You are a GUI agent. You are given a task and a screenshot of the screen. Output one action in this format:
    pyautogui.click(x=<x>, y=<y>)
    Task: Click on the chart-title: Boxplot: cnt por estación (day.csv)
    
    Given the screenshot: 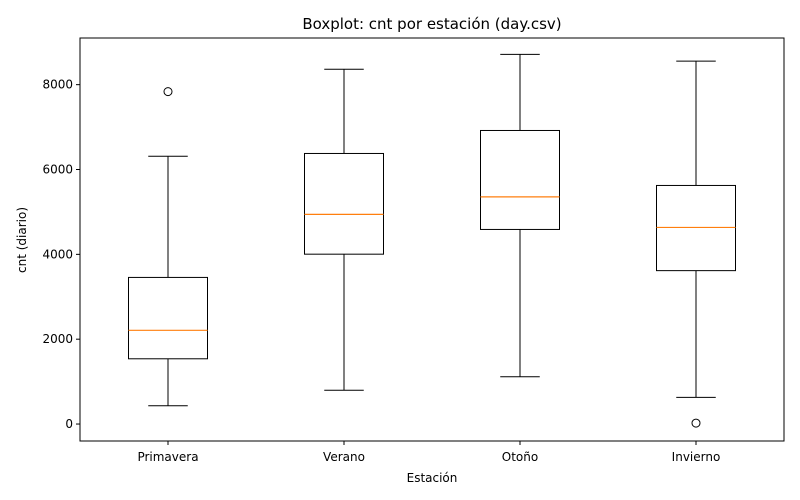 What is the action you would take?
    pyautogui.click(x=431, y=24)
    